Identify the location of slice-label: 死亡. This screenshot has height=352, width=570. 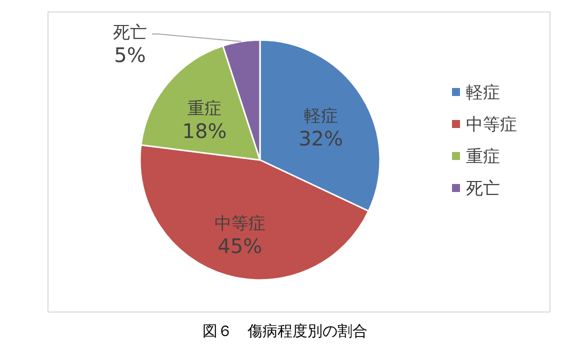
(130, 33).